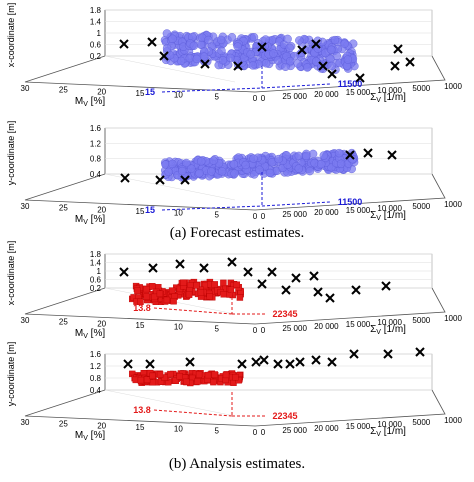 The image size is (474, 482). Describe the element at coordinates (99, 271) in the screenshot. I see `z-tick-label: 1` at that location.